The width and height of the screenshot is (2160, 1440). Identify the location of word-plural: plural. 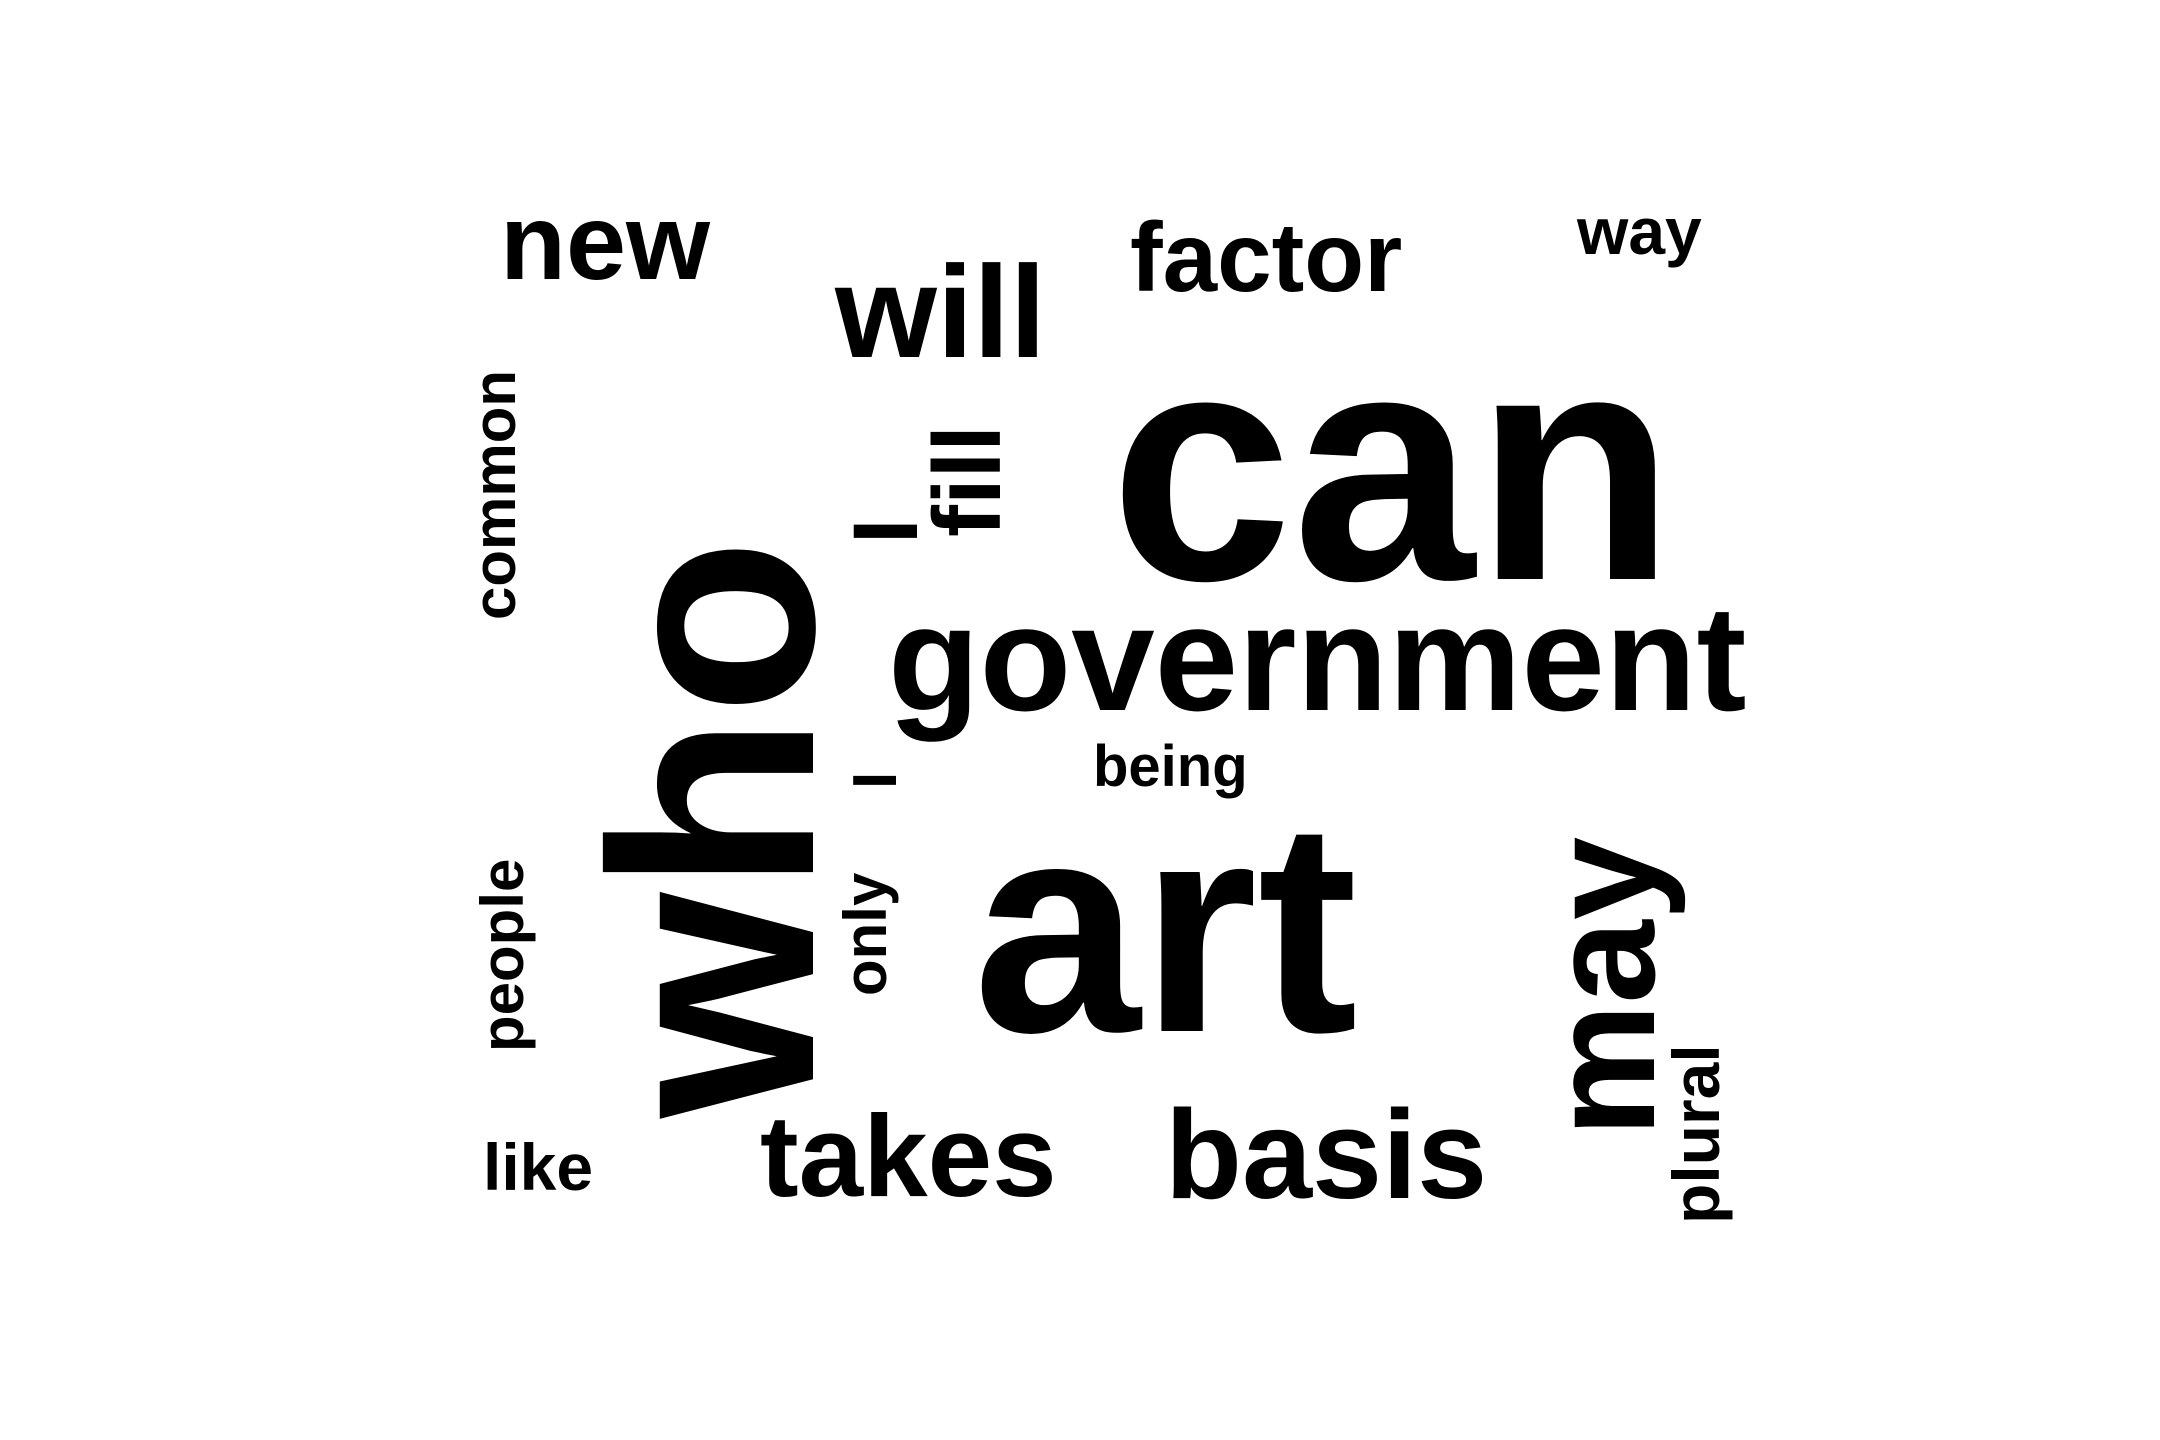
(1696, 1134).